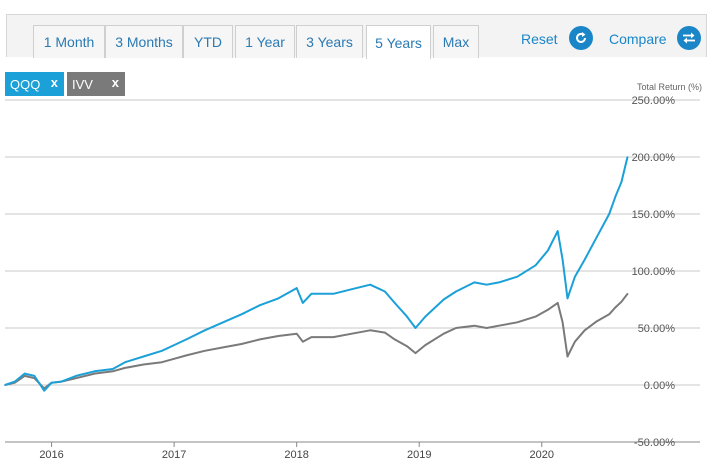 The height and width of the screenshot is (467, 725). Describe the element at coordinates (329, 41) in the screenshot. I see `tab-3-years: 3 Years` at that location.